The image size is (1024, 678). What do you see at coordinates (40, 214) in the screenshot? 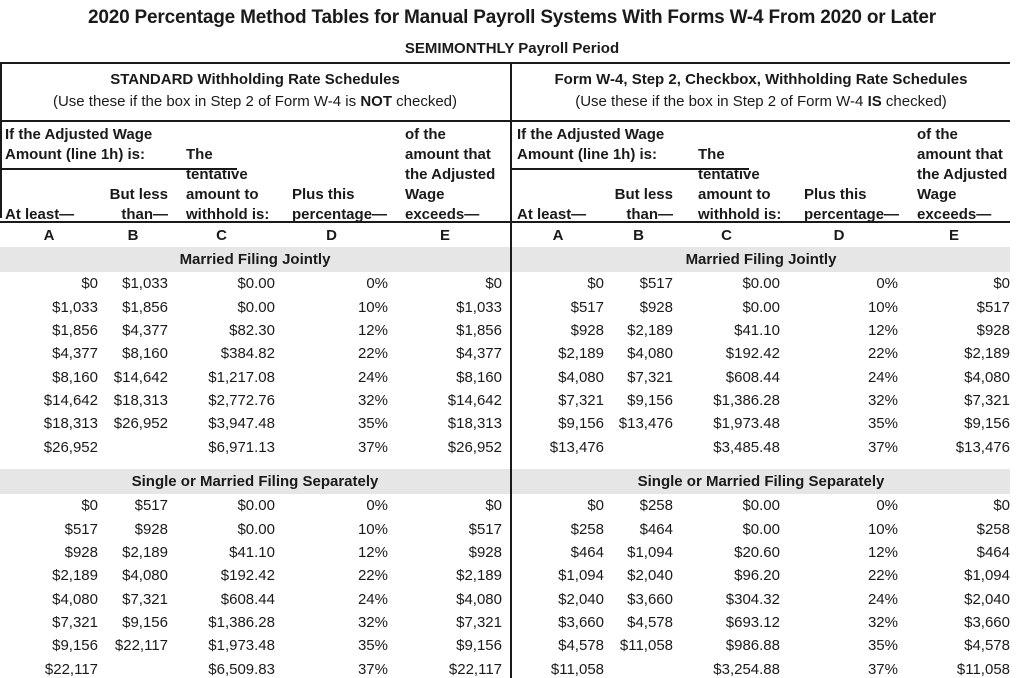
I see `at-least-header: At least—` at bounding box center [40, 214].